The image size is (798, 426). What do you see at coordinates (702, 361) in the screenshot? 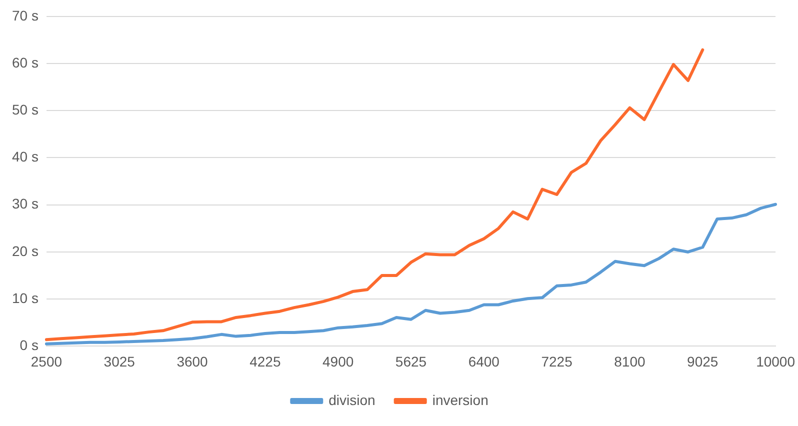
I see `x-tick-label: 9025` at bounding box center [702, 361].